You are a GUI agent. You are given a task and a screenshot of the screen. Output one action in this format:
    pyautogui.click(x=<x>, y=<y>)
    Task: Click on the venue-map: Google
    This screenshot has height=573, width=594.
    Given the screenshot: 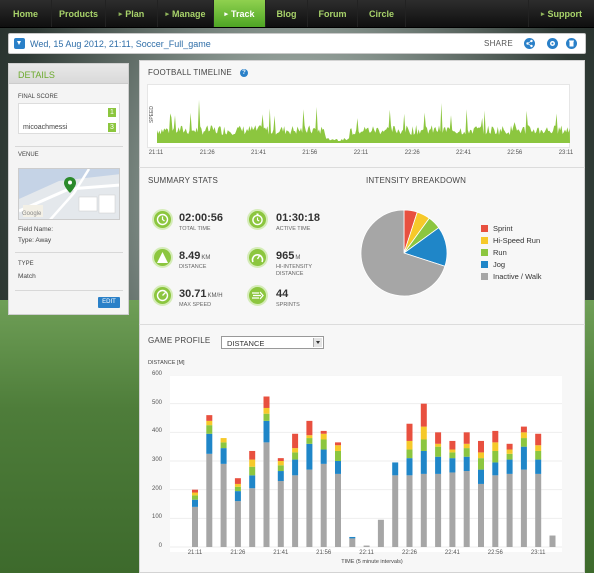 What is the action you would take?
    pyautogui.click(x=69, y=194)
    